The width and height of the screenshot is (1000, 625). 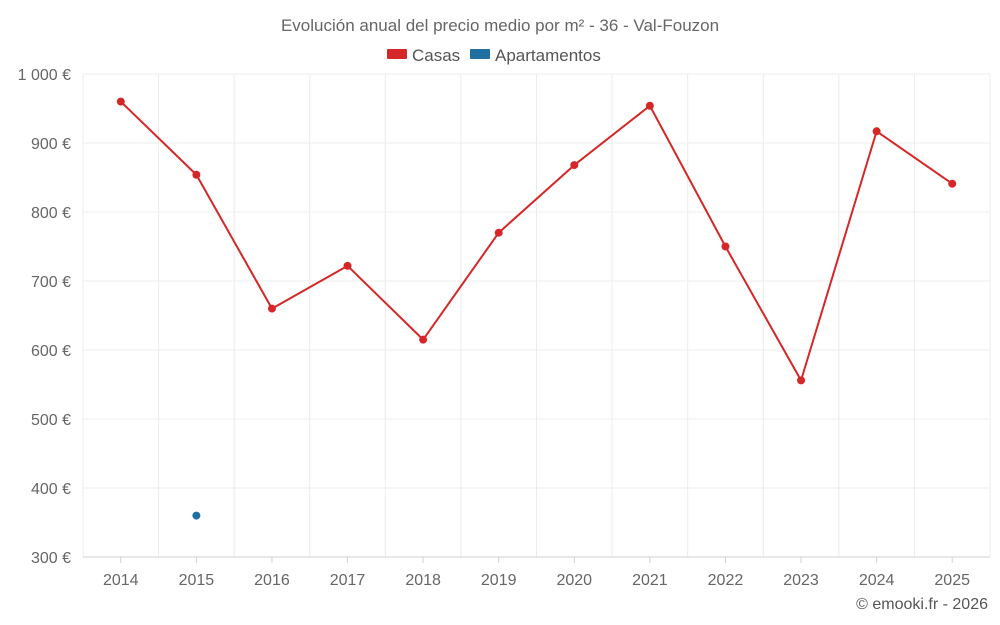 What do you see at coordinates (272, 580) in the screenshot?
I see `x-tick-label: 2016` at bounding box center [272, 580].